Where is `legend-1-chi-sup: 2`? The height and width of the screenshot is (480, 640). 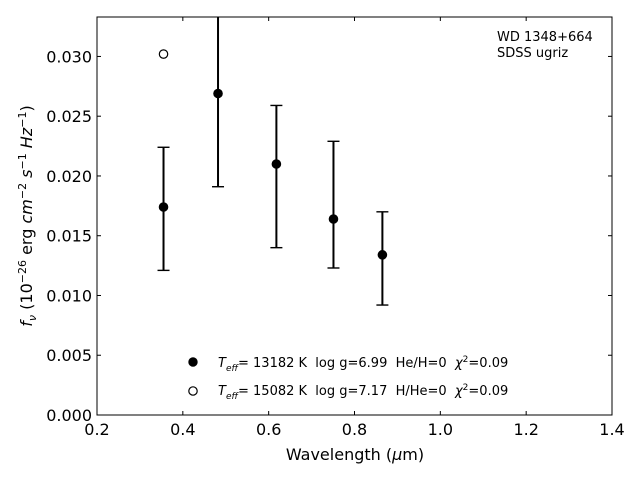 legend-1-chi-sup: 2 is located at coordinates (466, 360).